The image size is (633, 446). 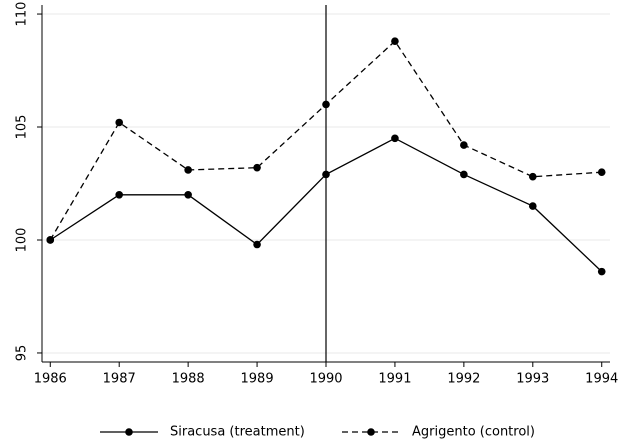 What do you see at coordinates (22, 240) in the screenshot?
I see `y-tick-label: 100` at bounding box center [22, 240].